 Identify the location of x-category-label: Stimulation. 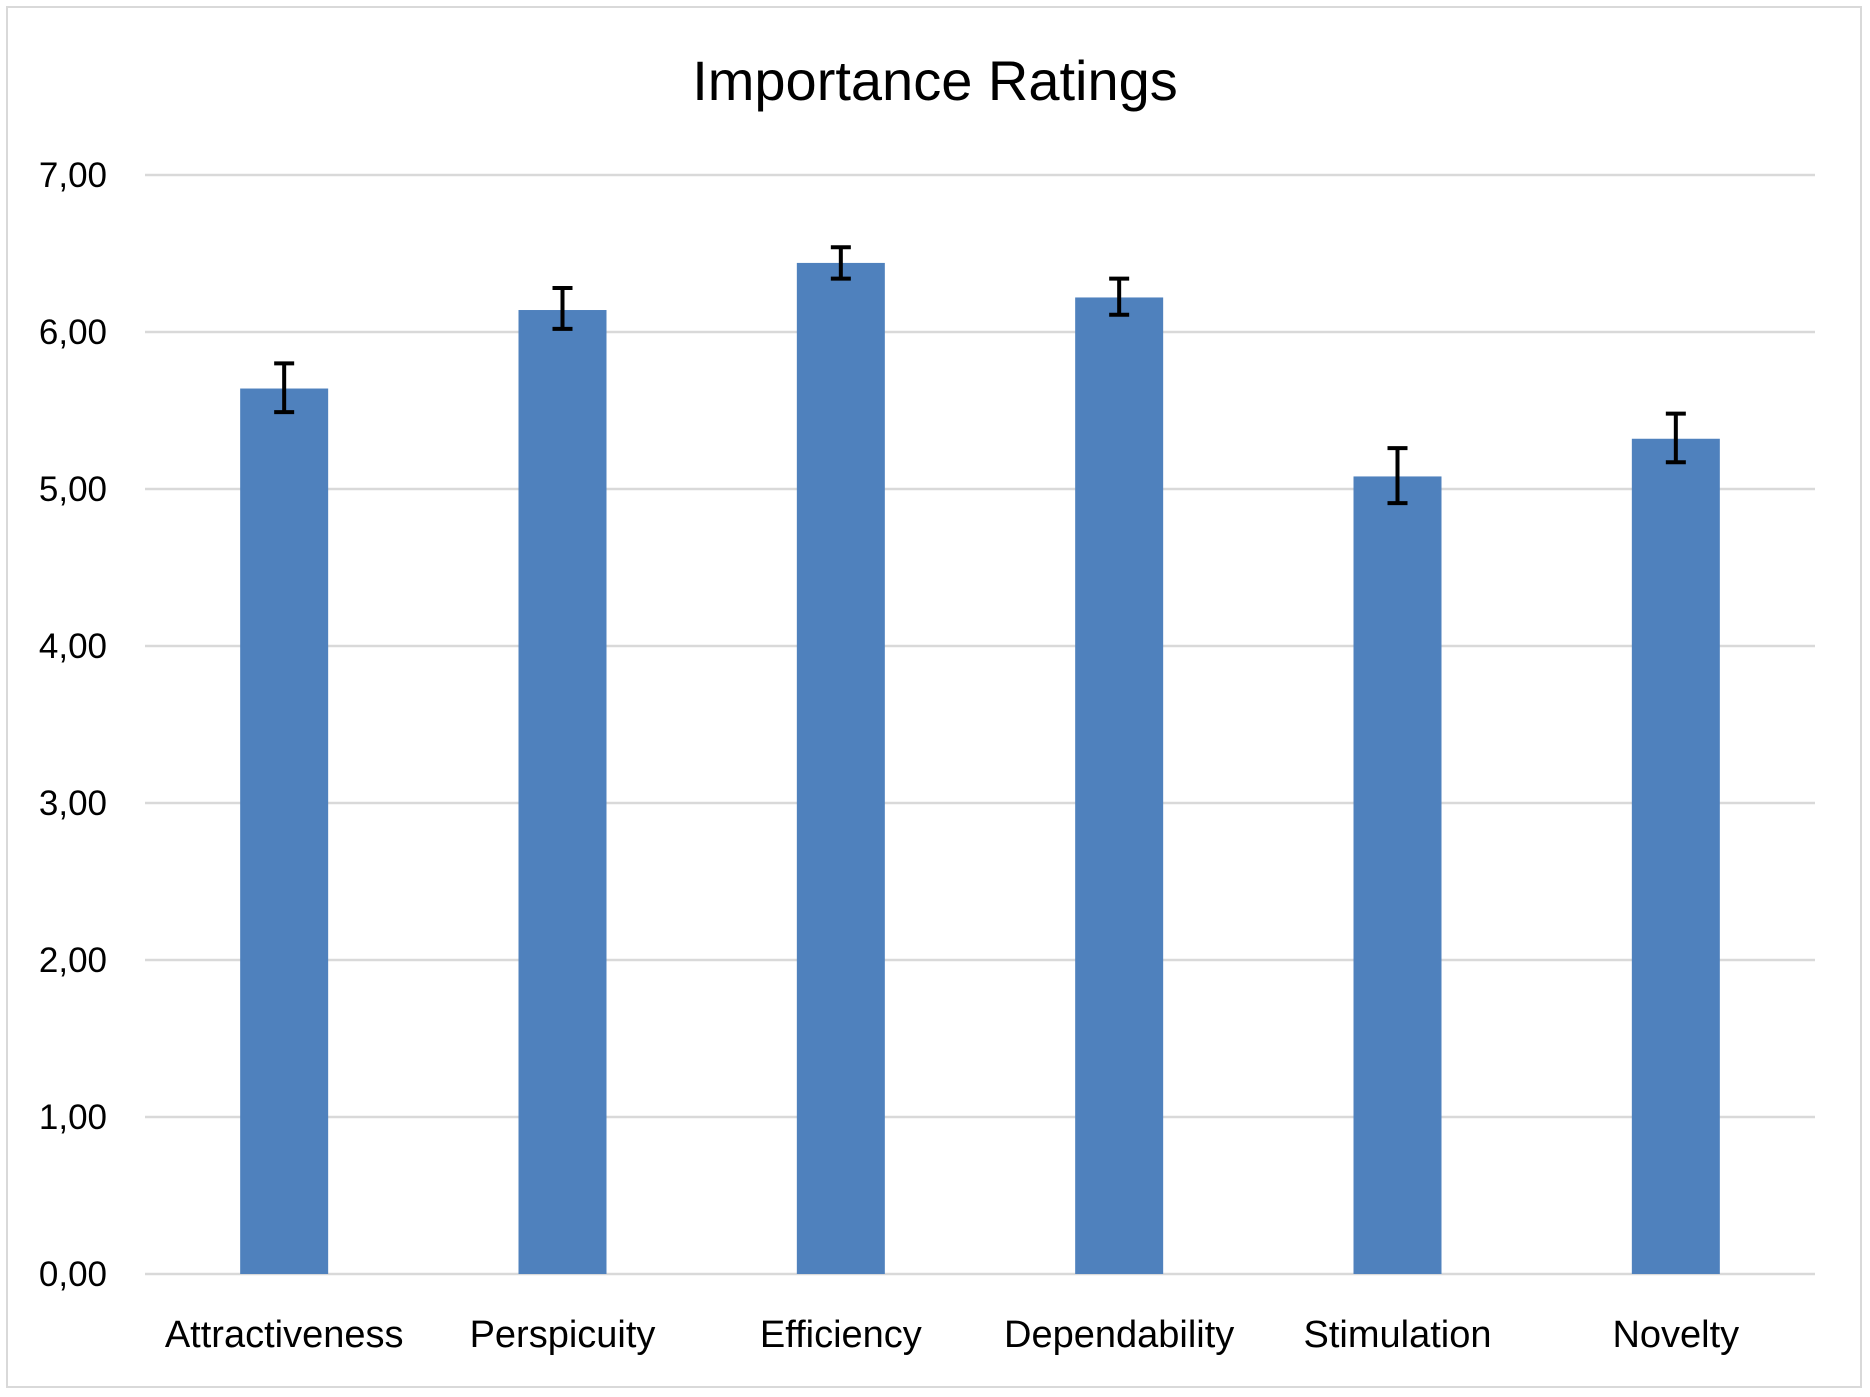
(1398, 1335).